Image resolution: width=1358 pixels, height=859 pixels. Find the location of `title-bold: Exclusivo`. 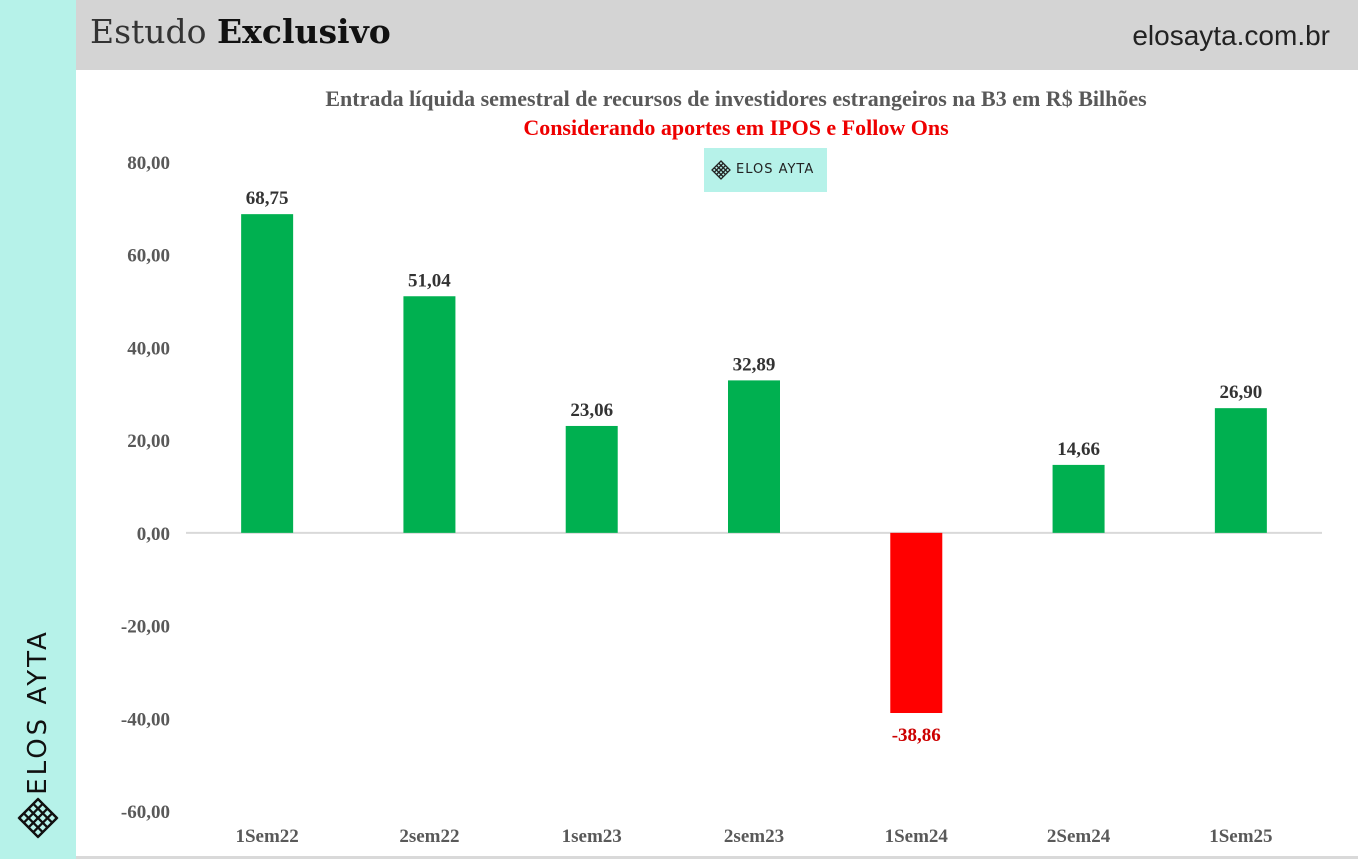

title-bold: Exclusivo is located at coordinates (304, 31).